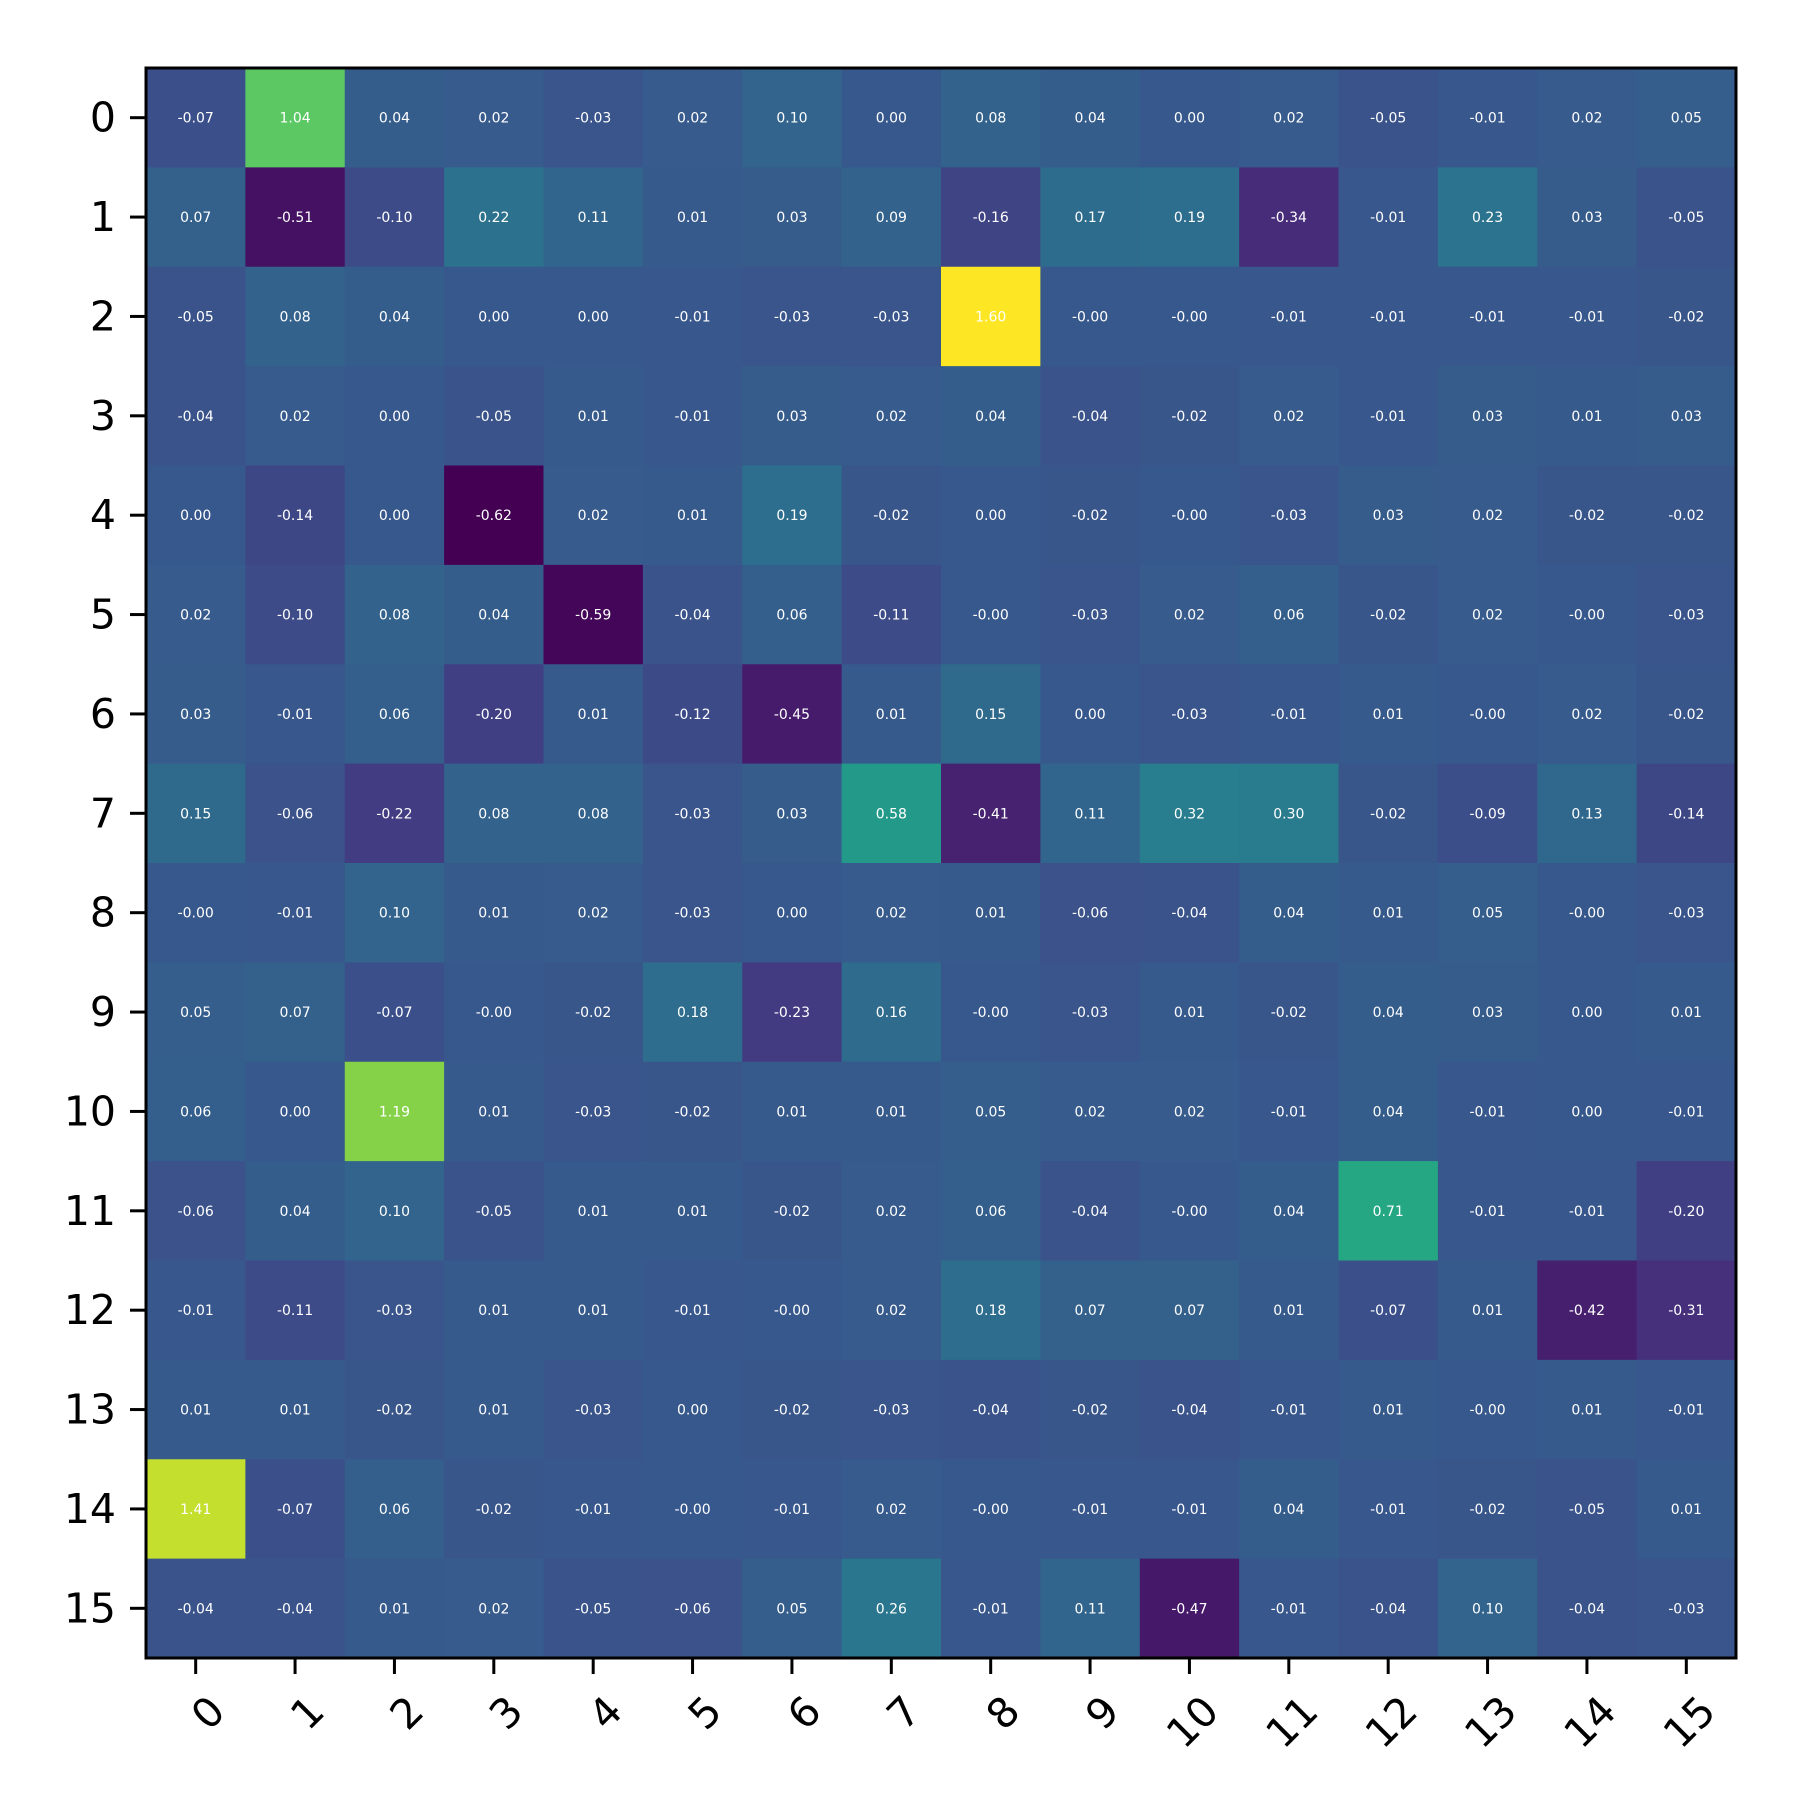  Describe the element at coordinates (891, 1608) in the screenshot. I see `heatmap-cell-r15-c7` at that location.